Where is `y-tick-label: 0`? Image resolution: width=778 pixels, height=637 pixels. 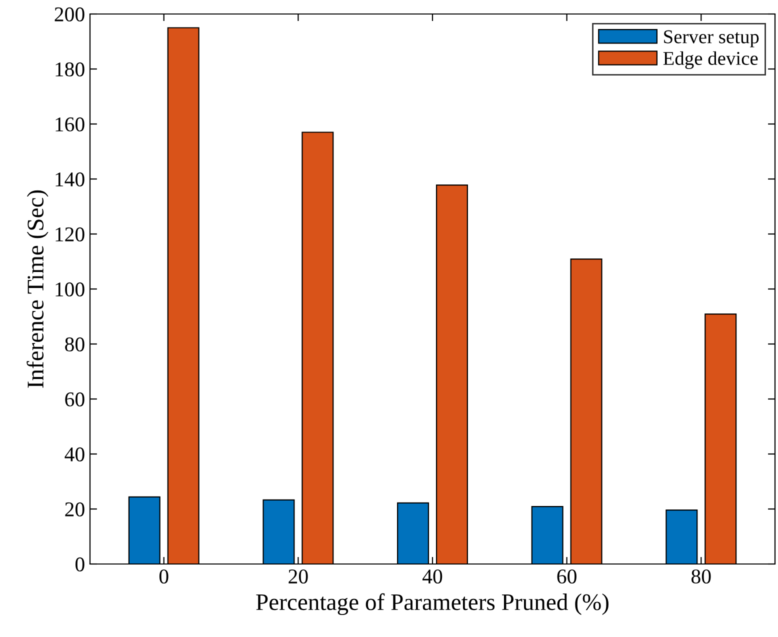
y-tick-label: 0 is located at coordinates (80, 564).